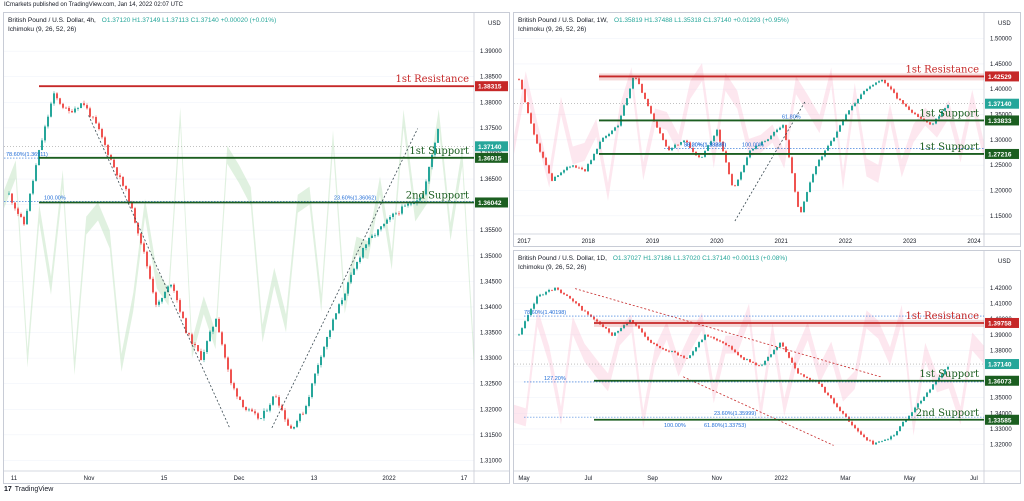 The height and width of the screenshot is (501, 1024). What do you see at coordinates (491, 461) in the screenshot?
I see `y-tick-label: 1.31000` at bounding box center [491, 461].